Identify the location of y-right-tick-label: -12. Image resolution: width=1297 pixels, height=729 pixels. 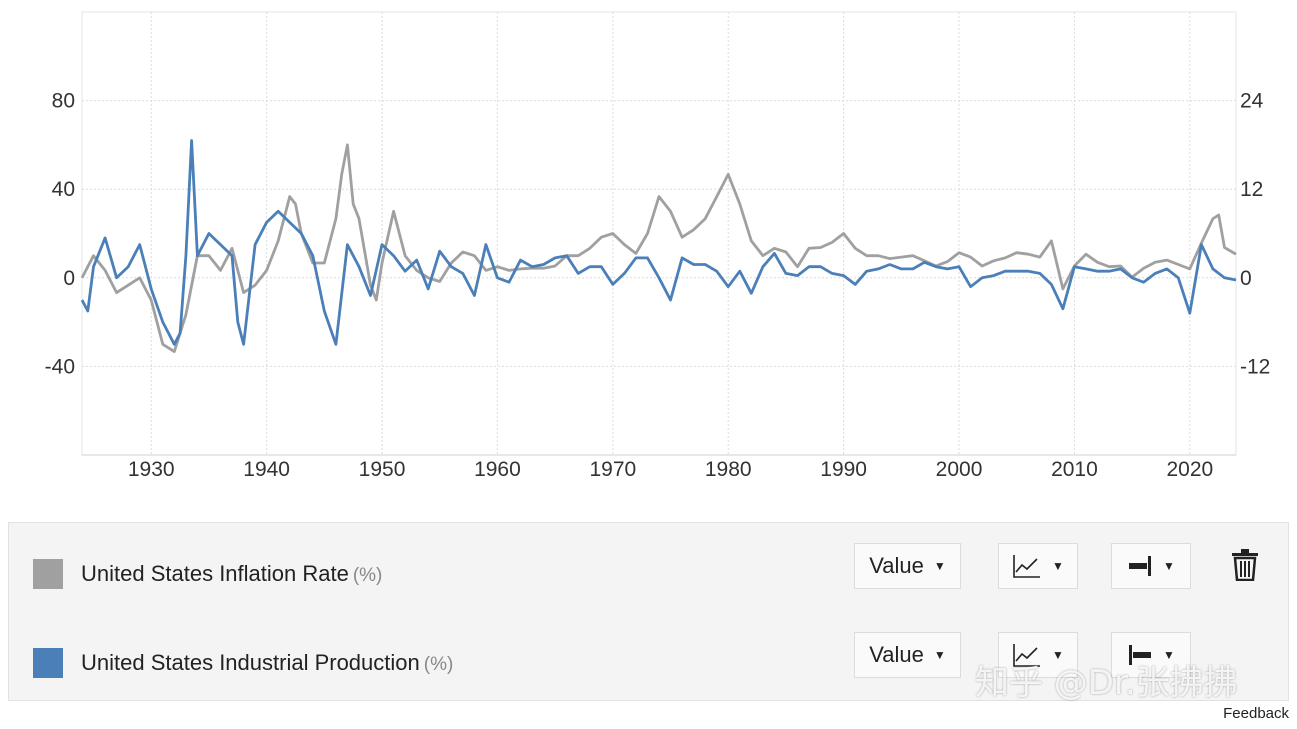
(1255, 366).